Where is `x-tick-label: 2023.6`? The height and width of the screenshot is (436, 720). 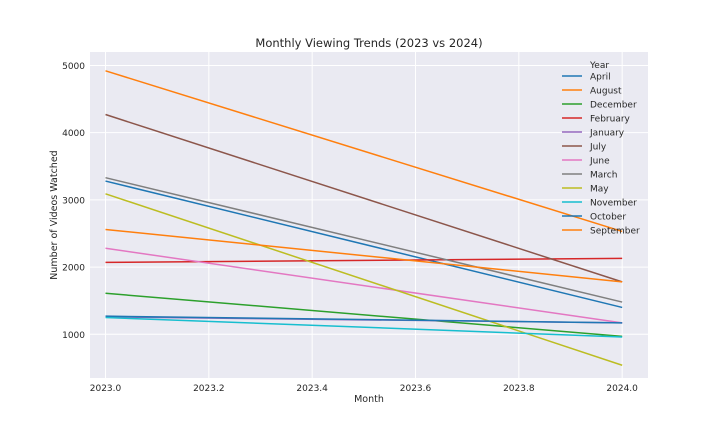
x-tick-label: 2023.6 is located at coordinates (416, 389).